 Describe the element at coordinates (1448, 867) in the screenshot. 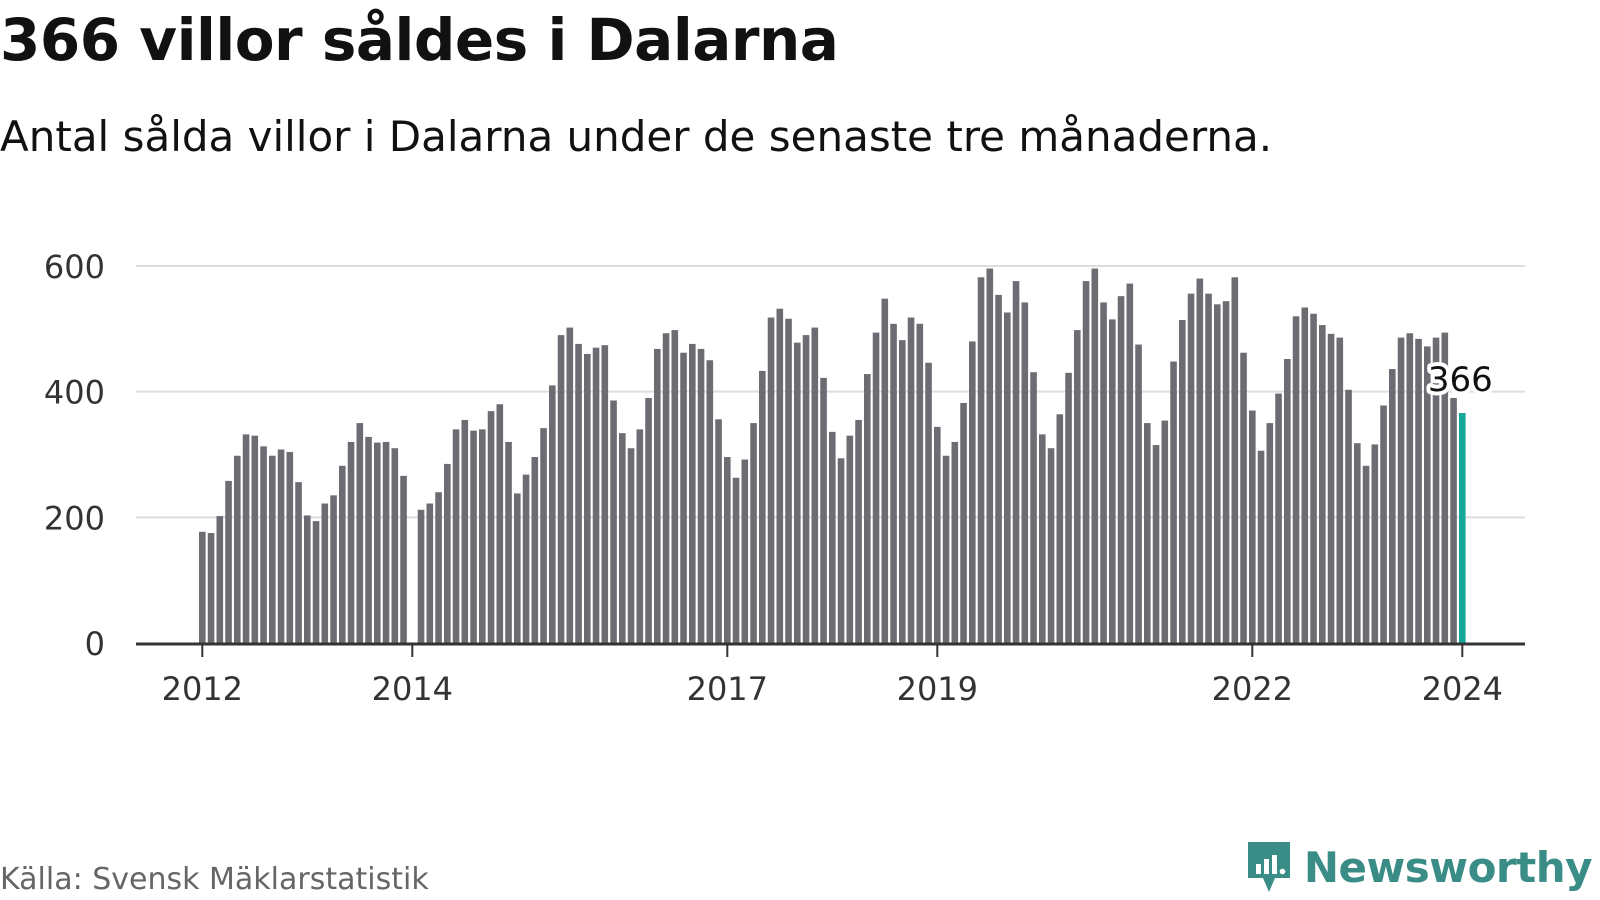

I see `brand-name: Newsworthy` at that location.